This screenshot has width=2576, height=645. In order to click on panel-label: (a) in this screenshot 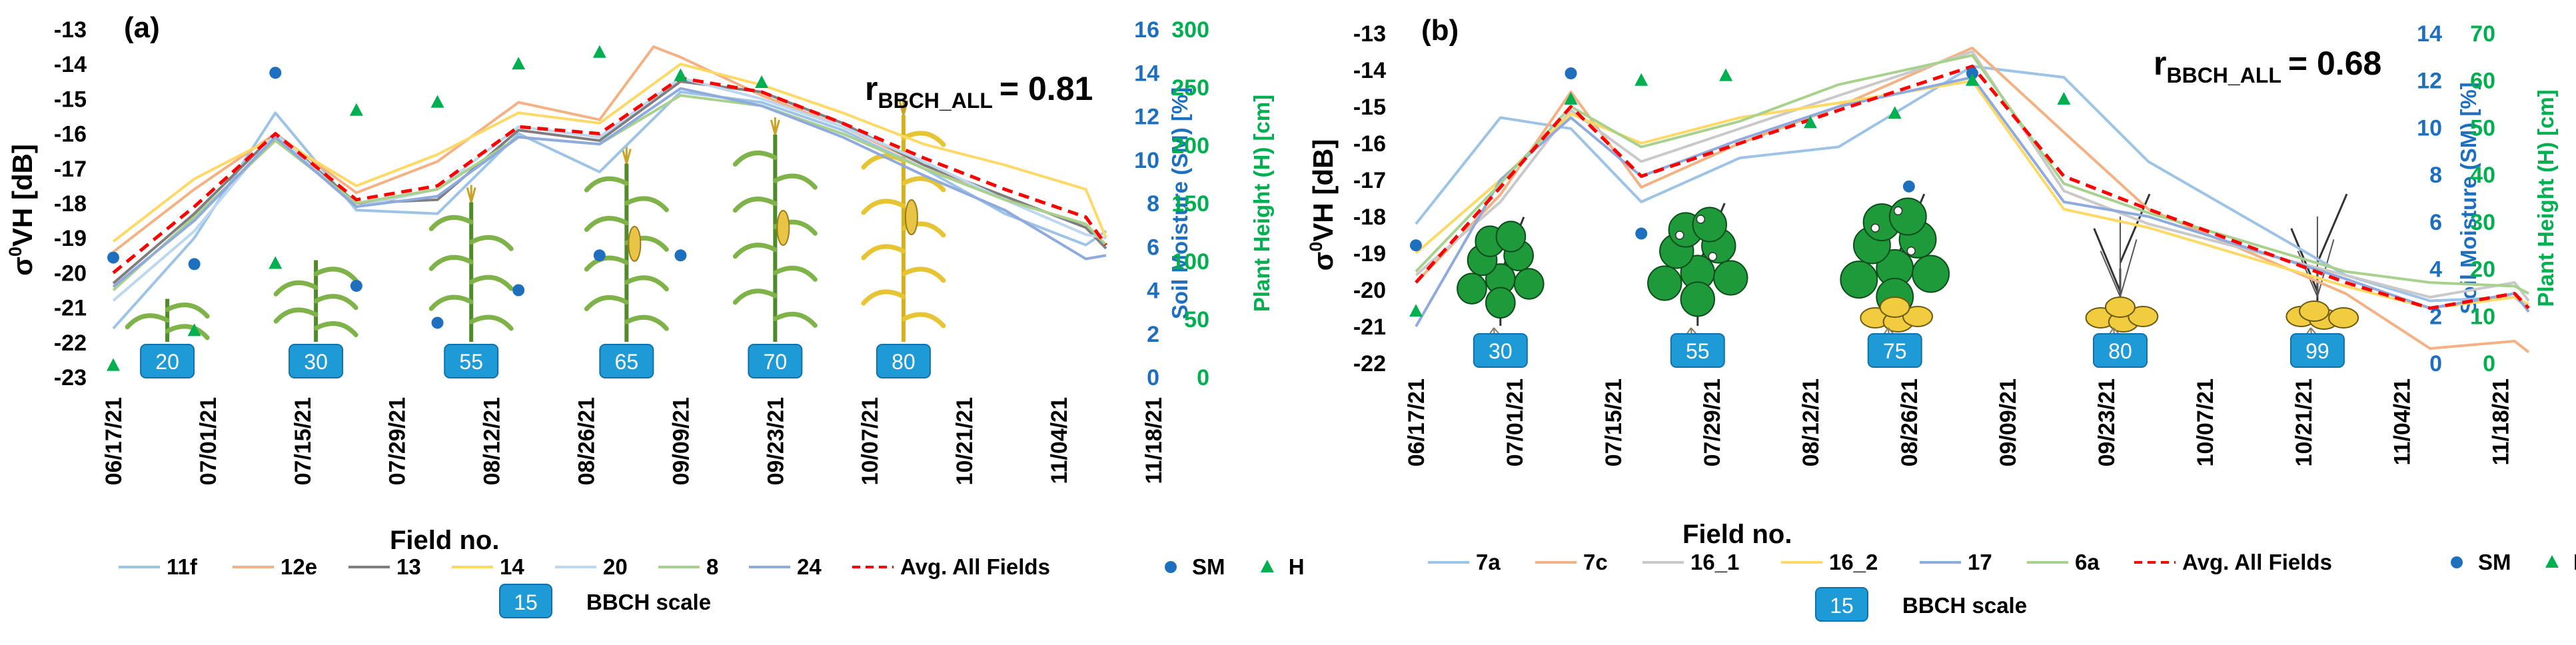, I will do `click(142, 27)`.